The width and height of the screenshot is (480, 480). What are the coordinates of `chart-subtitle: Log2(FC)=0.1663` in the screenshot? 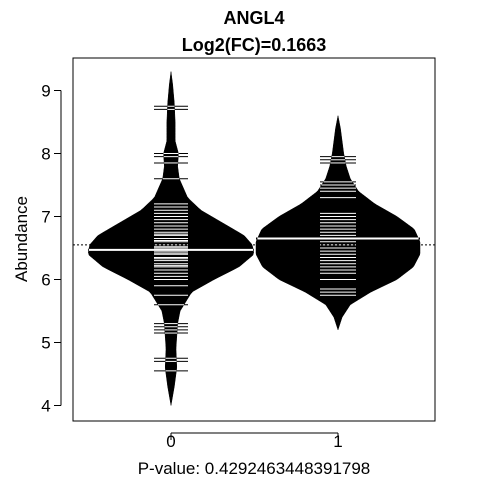 It's located at (254, 45).